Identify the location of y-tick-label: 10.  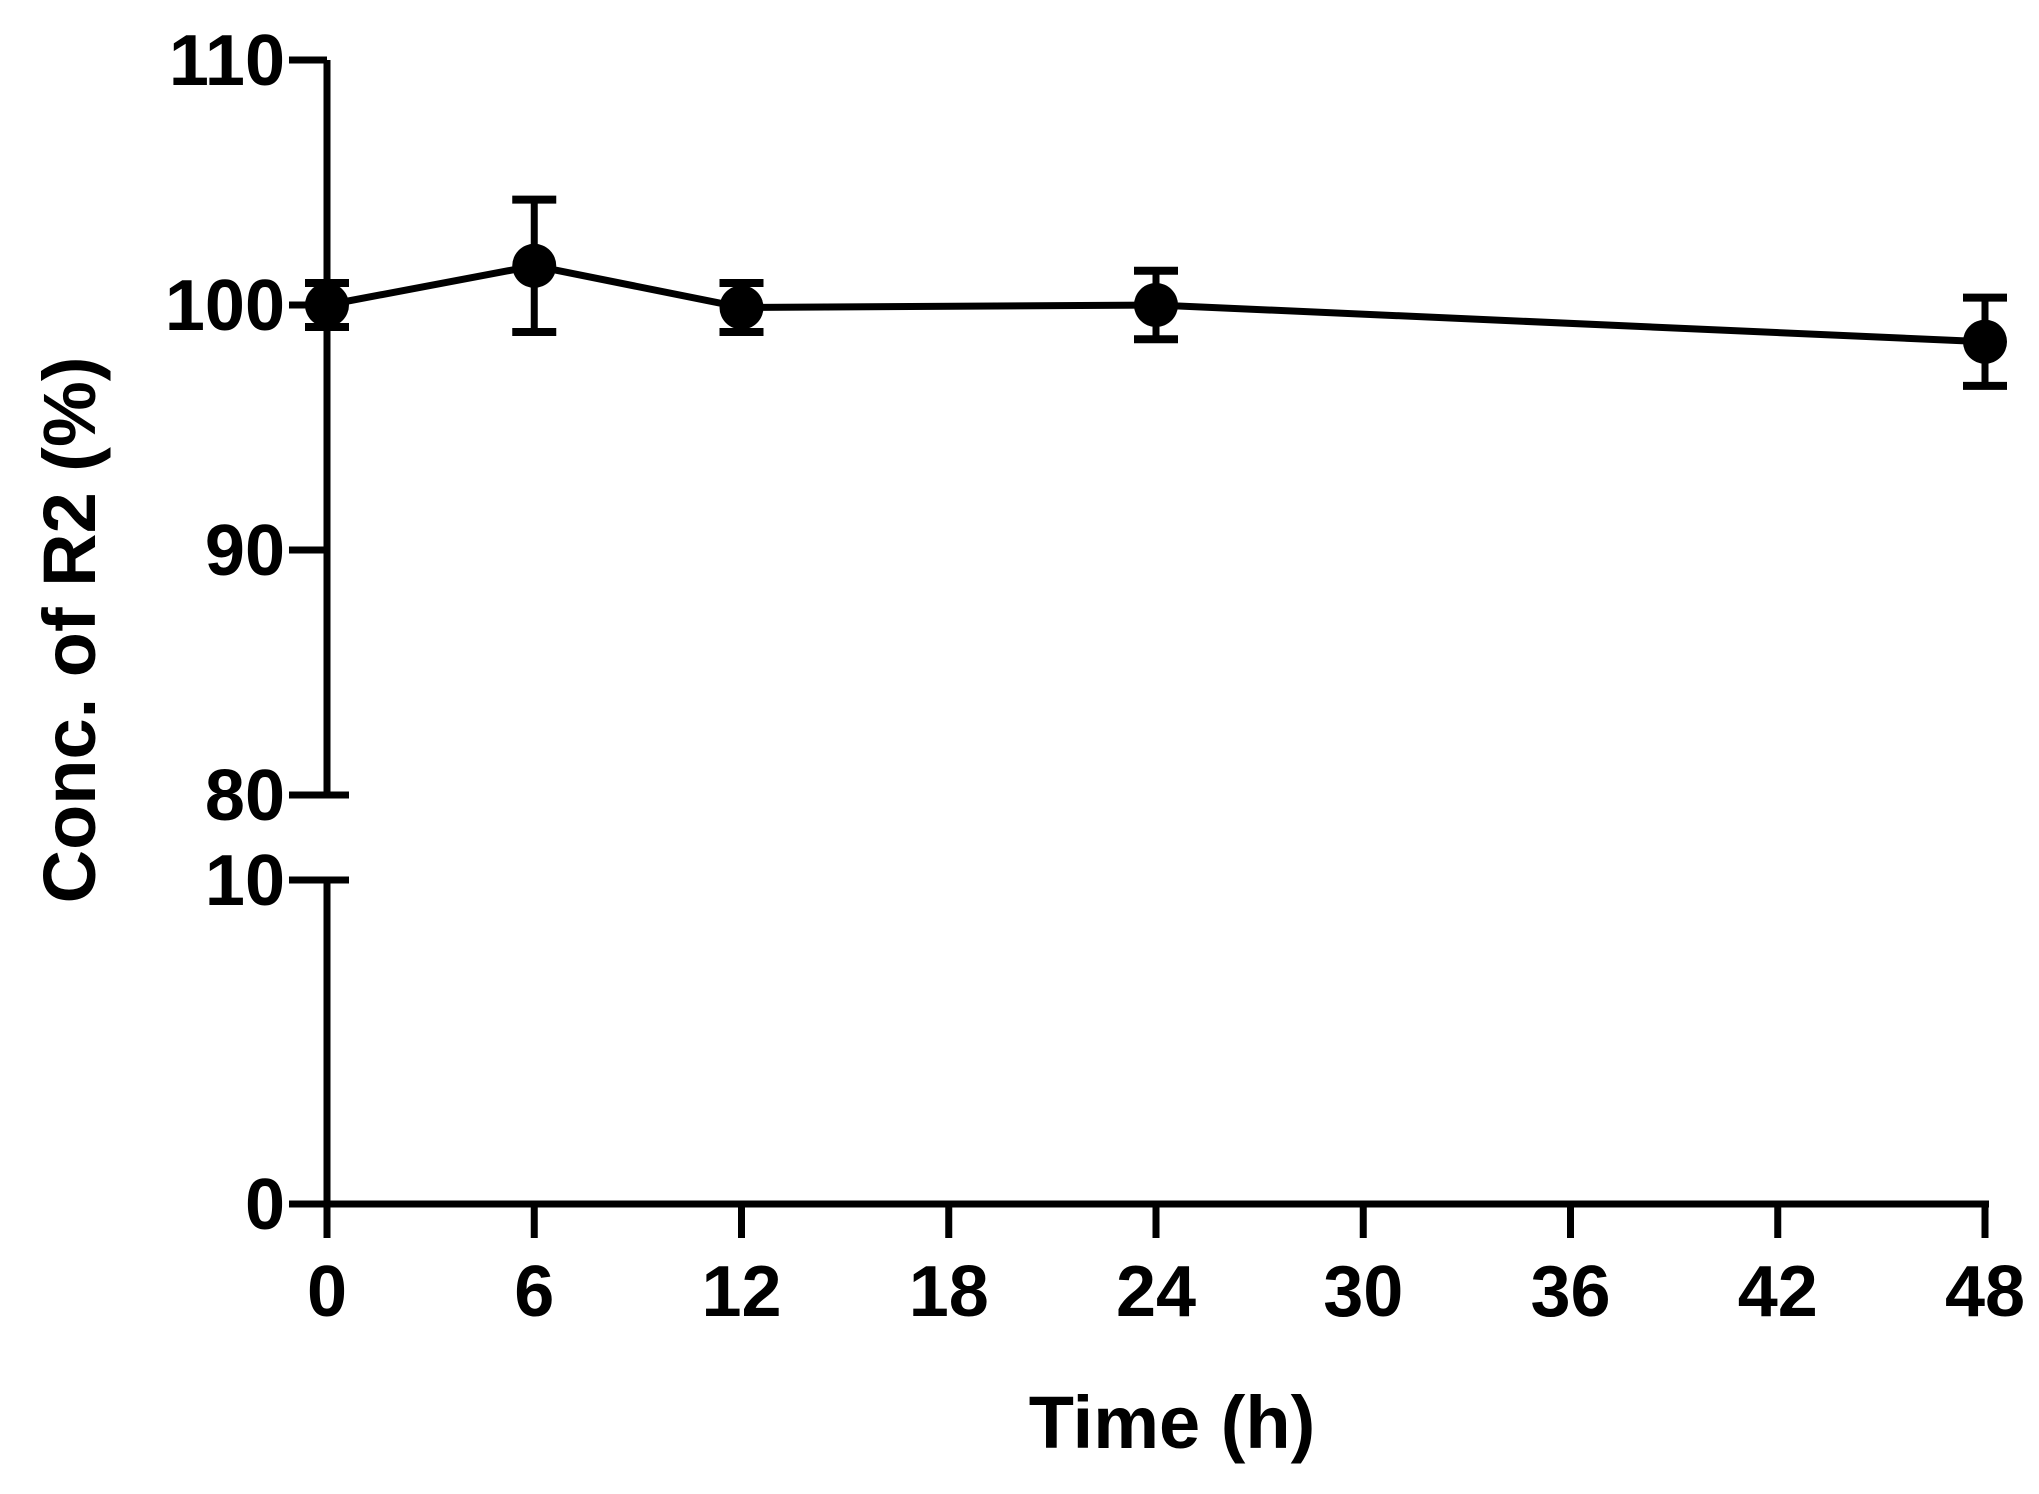
(245, 881).